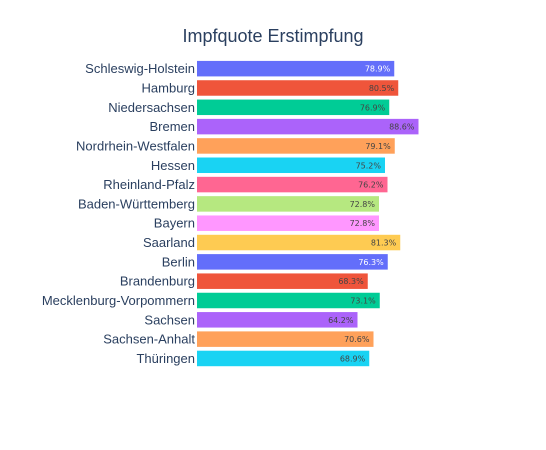  Describe the element at coordinates (135, 145) in the screenshot. I see `y-tick-label-4: Nordrhein-Westfalen` at that location.